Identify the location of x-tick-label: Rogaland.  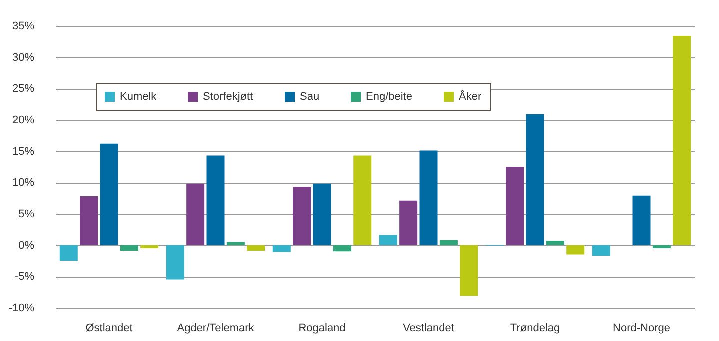
(322, 328).